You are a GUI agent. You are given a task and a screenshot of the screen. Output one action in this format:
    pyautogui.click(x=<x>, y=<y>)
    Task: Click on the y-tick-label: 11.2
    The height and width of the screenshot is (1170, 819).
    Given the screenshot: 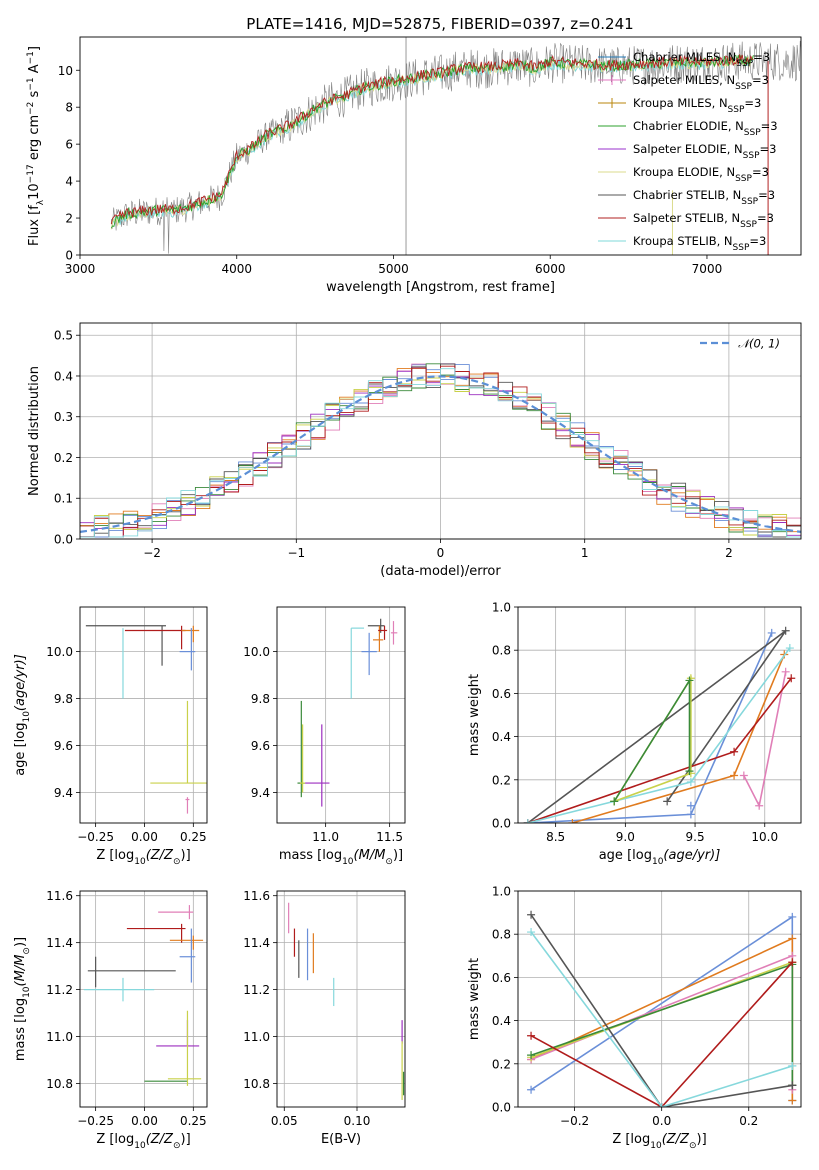 What is the action you would take?
    pyautogui.click(x=256, y=990)
    